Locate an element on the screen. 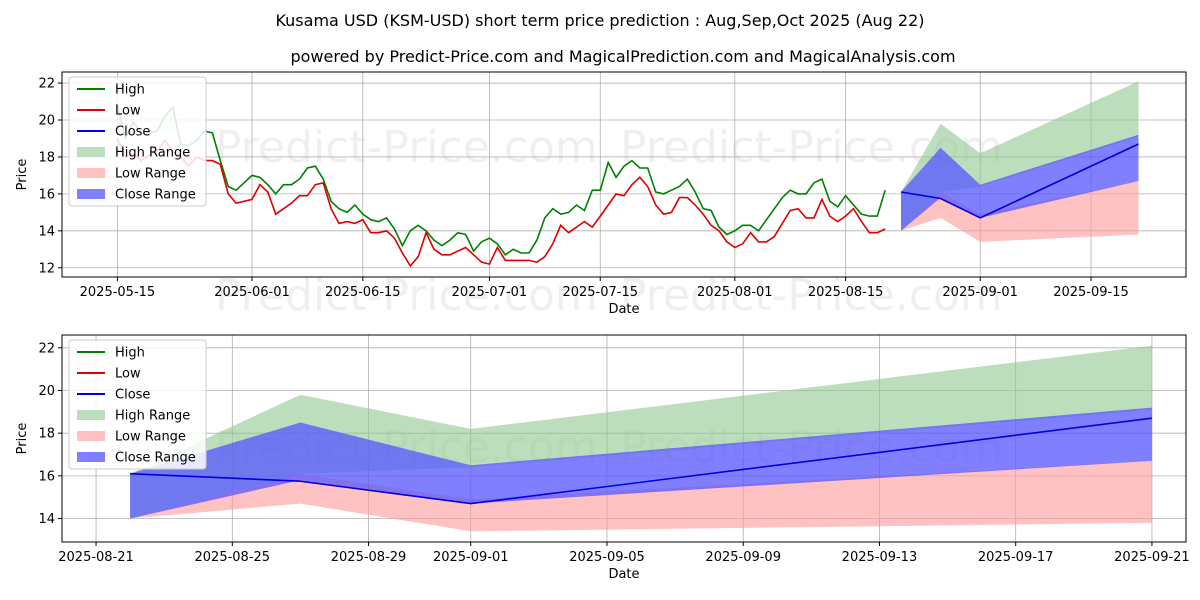 The width and height of the screenshot is (1200, 600). x-tick-label: 2025-09-15 is located at coordinates (1091, 292).